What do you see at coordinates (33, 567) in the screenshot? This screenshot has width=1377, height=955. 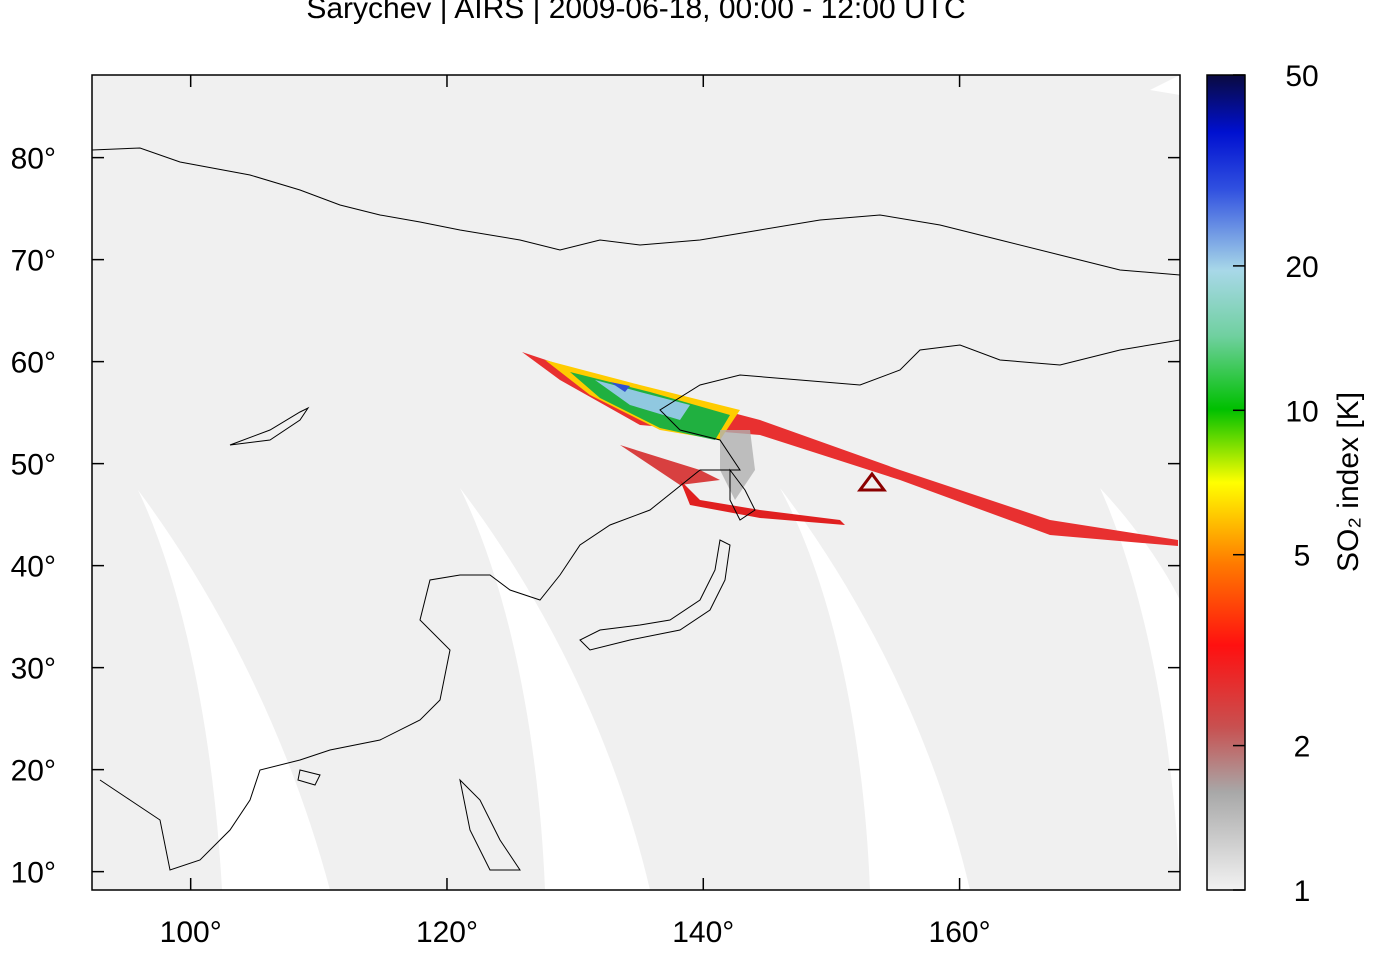 I see `y-tick-label: 40°` at bounding box center [33, 567].